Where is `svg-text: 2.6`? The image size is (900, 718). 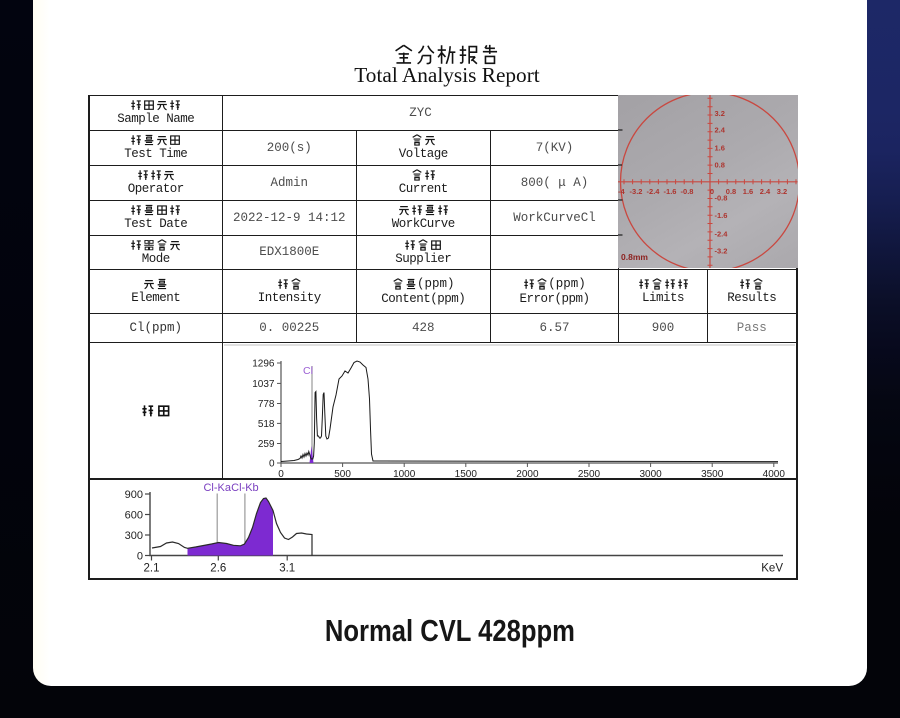 svg-text: 2.6 is located at coordinates (218, 569).